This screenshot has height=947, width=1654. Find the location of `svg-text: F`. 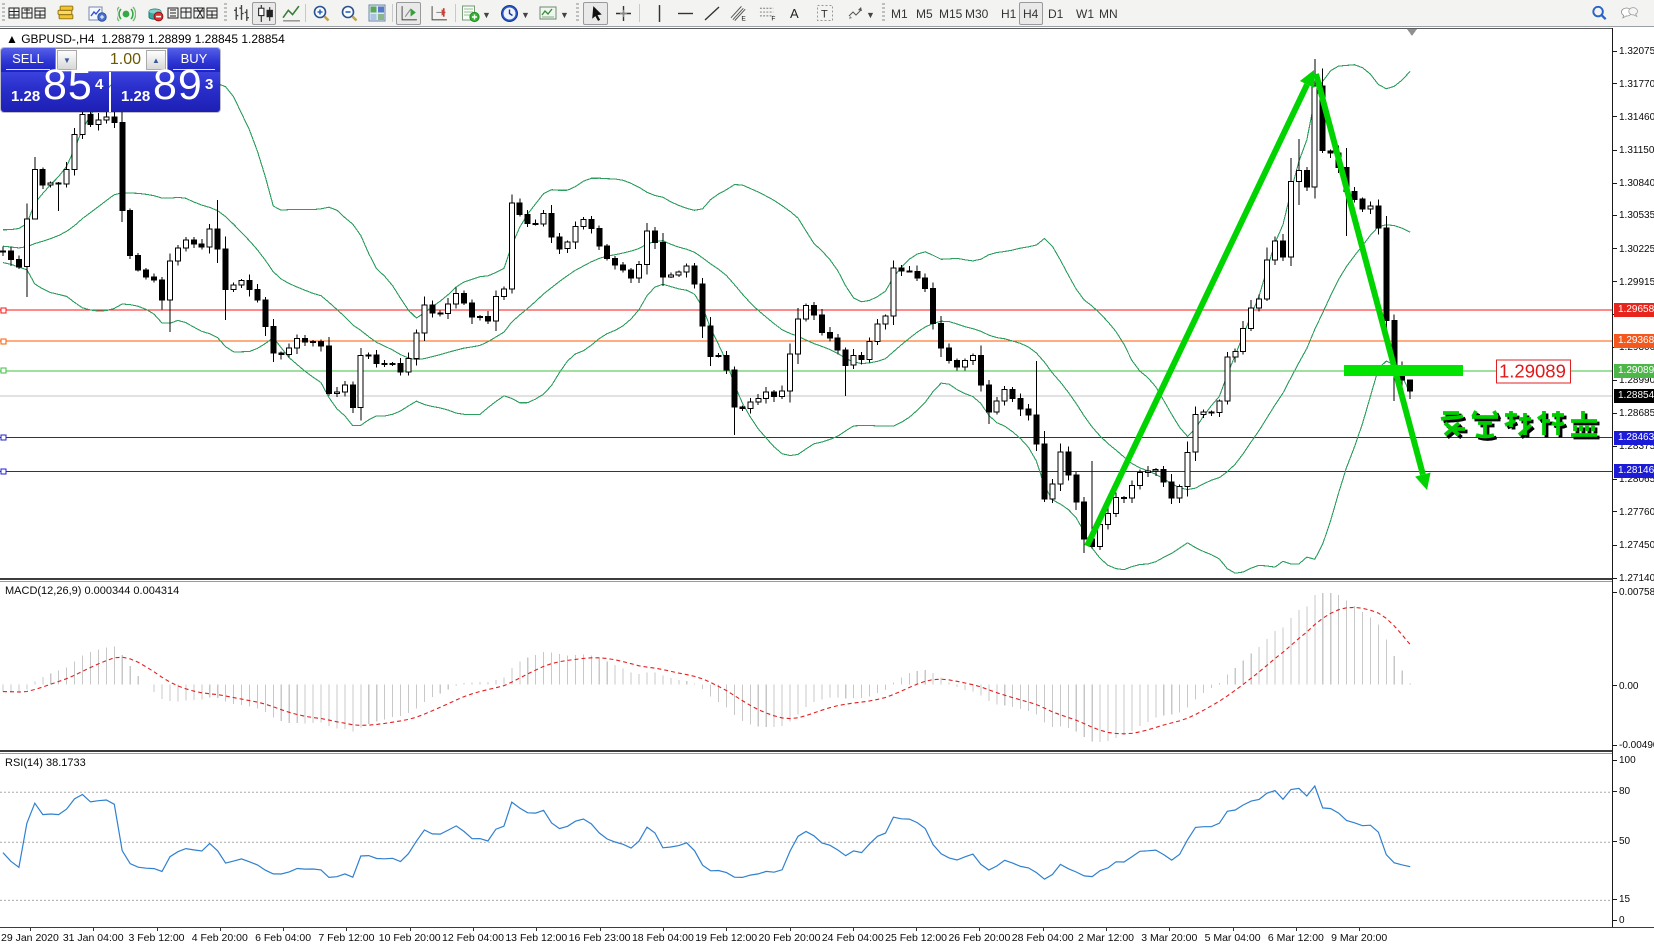

svg-text: F is located at coordinates (773, 19).